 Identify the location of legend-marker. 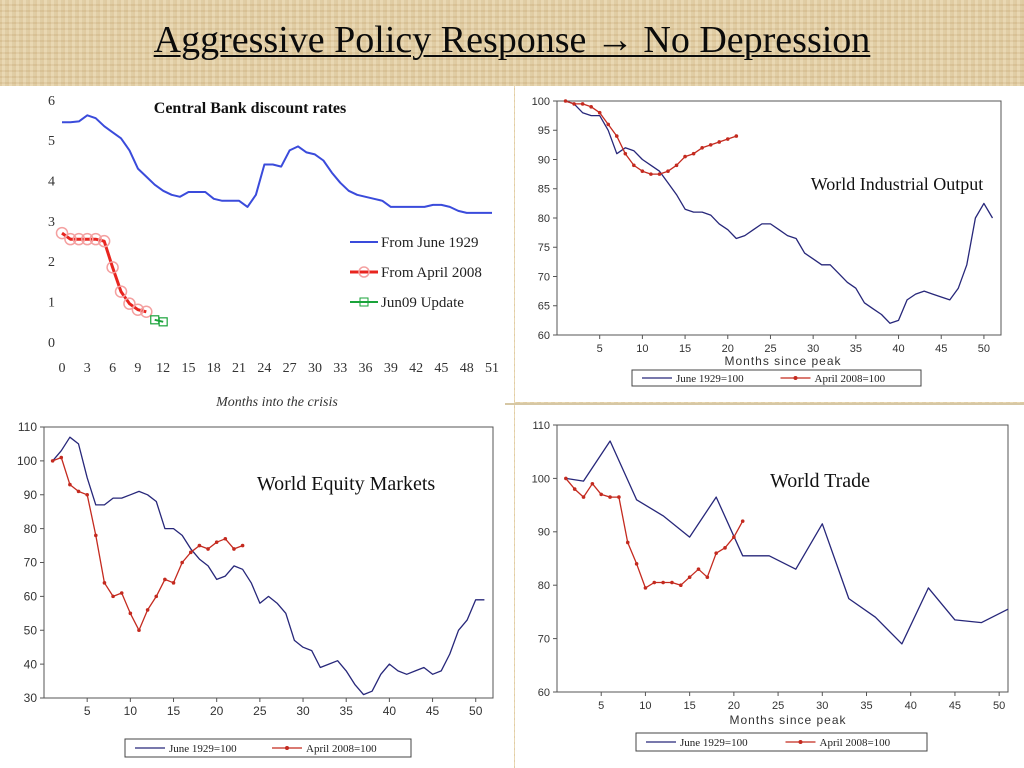
(364, 272).